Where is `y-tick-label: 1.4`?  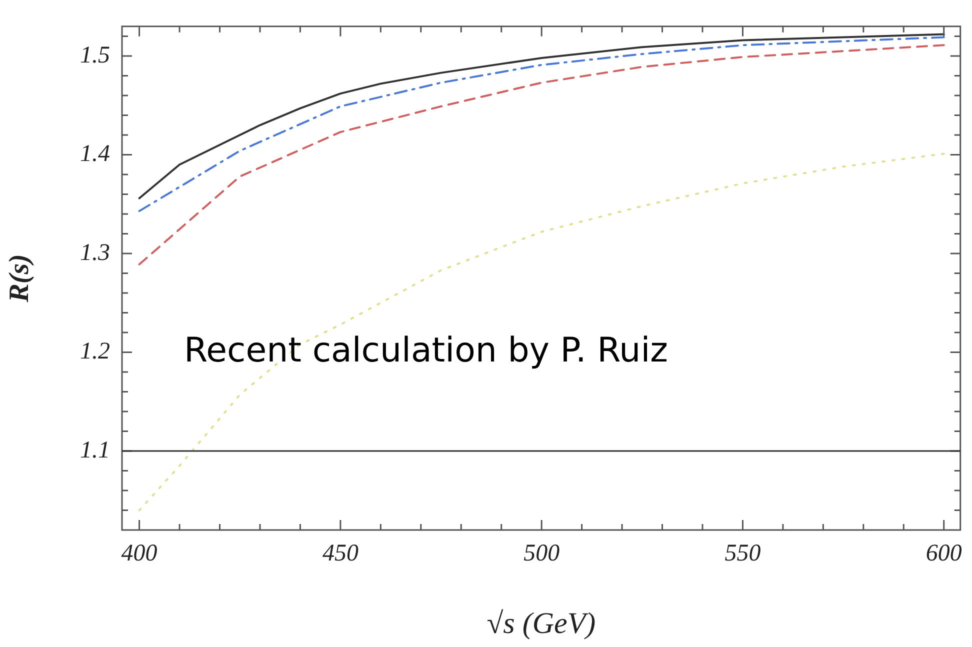
y-tick-label: 1.4 is located at coordinates (95, 154).